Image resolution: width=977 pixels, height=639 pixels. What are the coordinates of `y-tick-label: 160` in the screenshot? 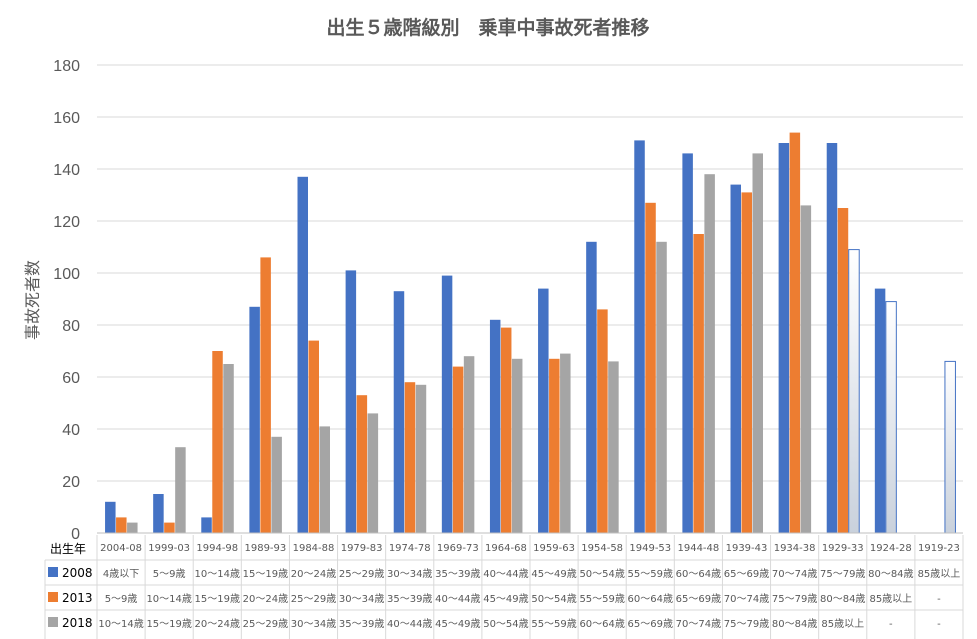 It's located at (66, 118).